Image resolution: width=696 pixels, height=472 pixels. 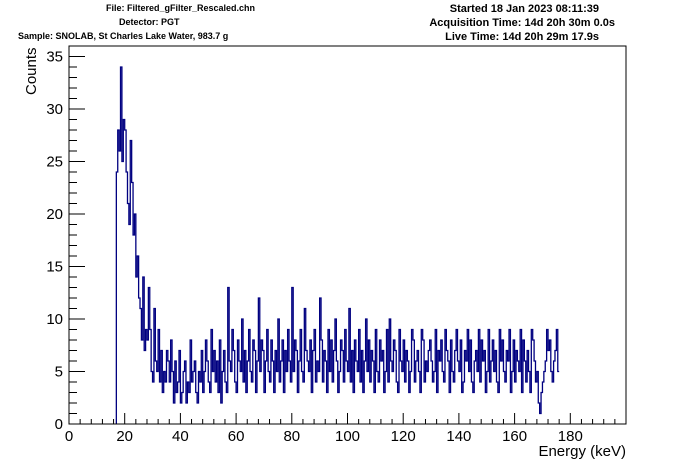 I want to click on x-tick-label: 120, so click(x=403, y=436).